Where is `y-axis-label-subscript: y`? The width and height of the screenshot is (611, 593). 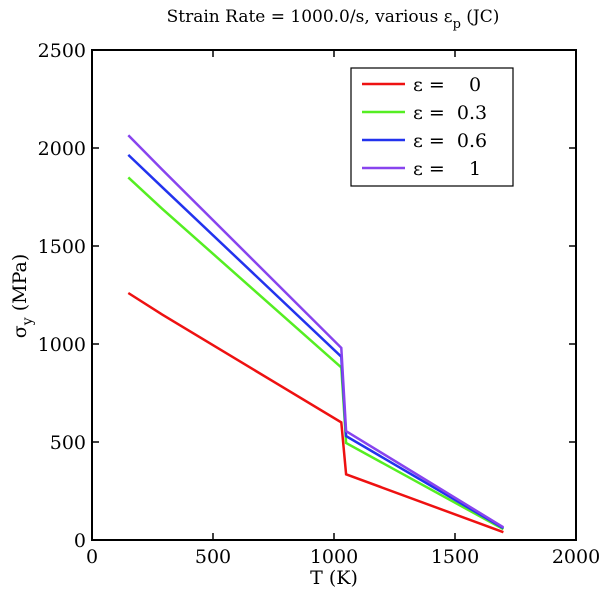
y-axis-label-subscript: y is located at coordinates (28, 321).